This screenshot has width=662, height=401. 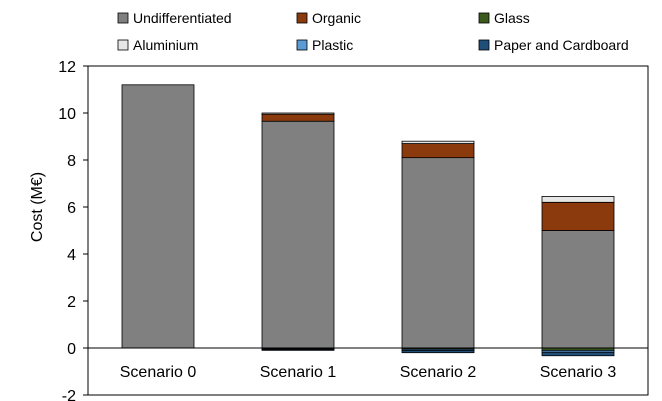 What do you see at coordinates (71, 349) in the screenshot?
I see `y-tick-label: 0` at bounding box center [71, 349].